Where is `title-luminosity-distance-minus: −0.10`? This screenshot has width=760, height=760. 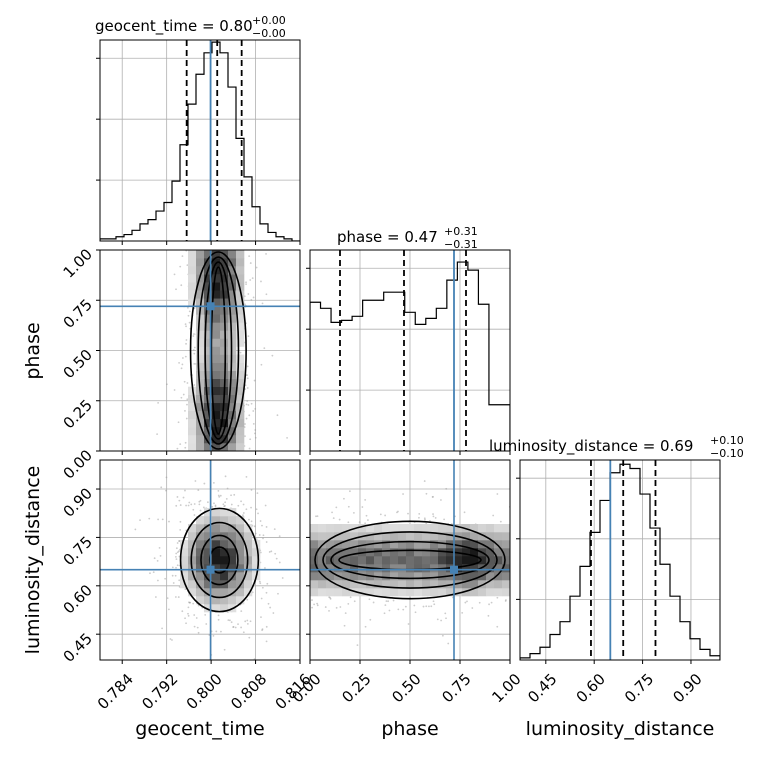 title-luminosity-distance-minus: −0.10 is located at coordinates (727, 453).